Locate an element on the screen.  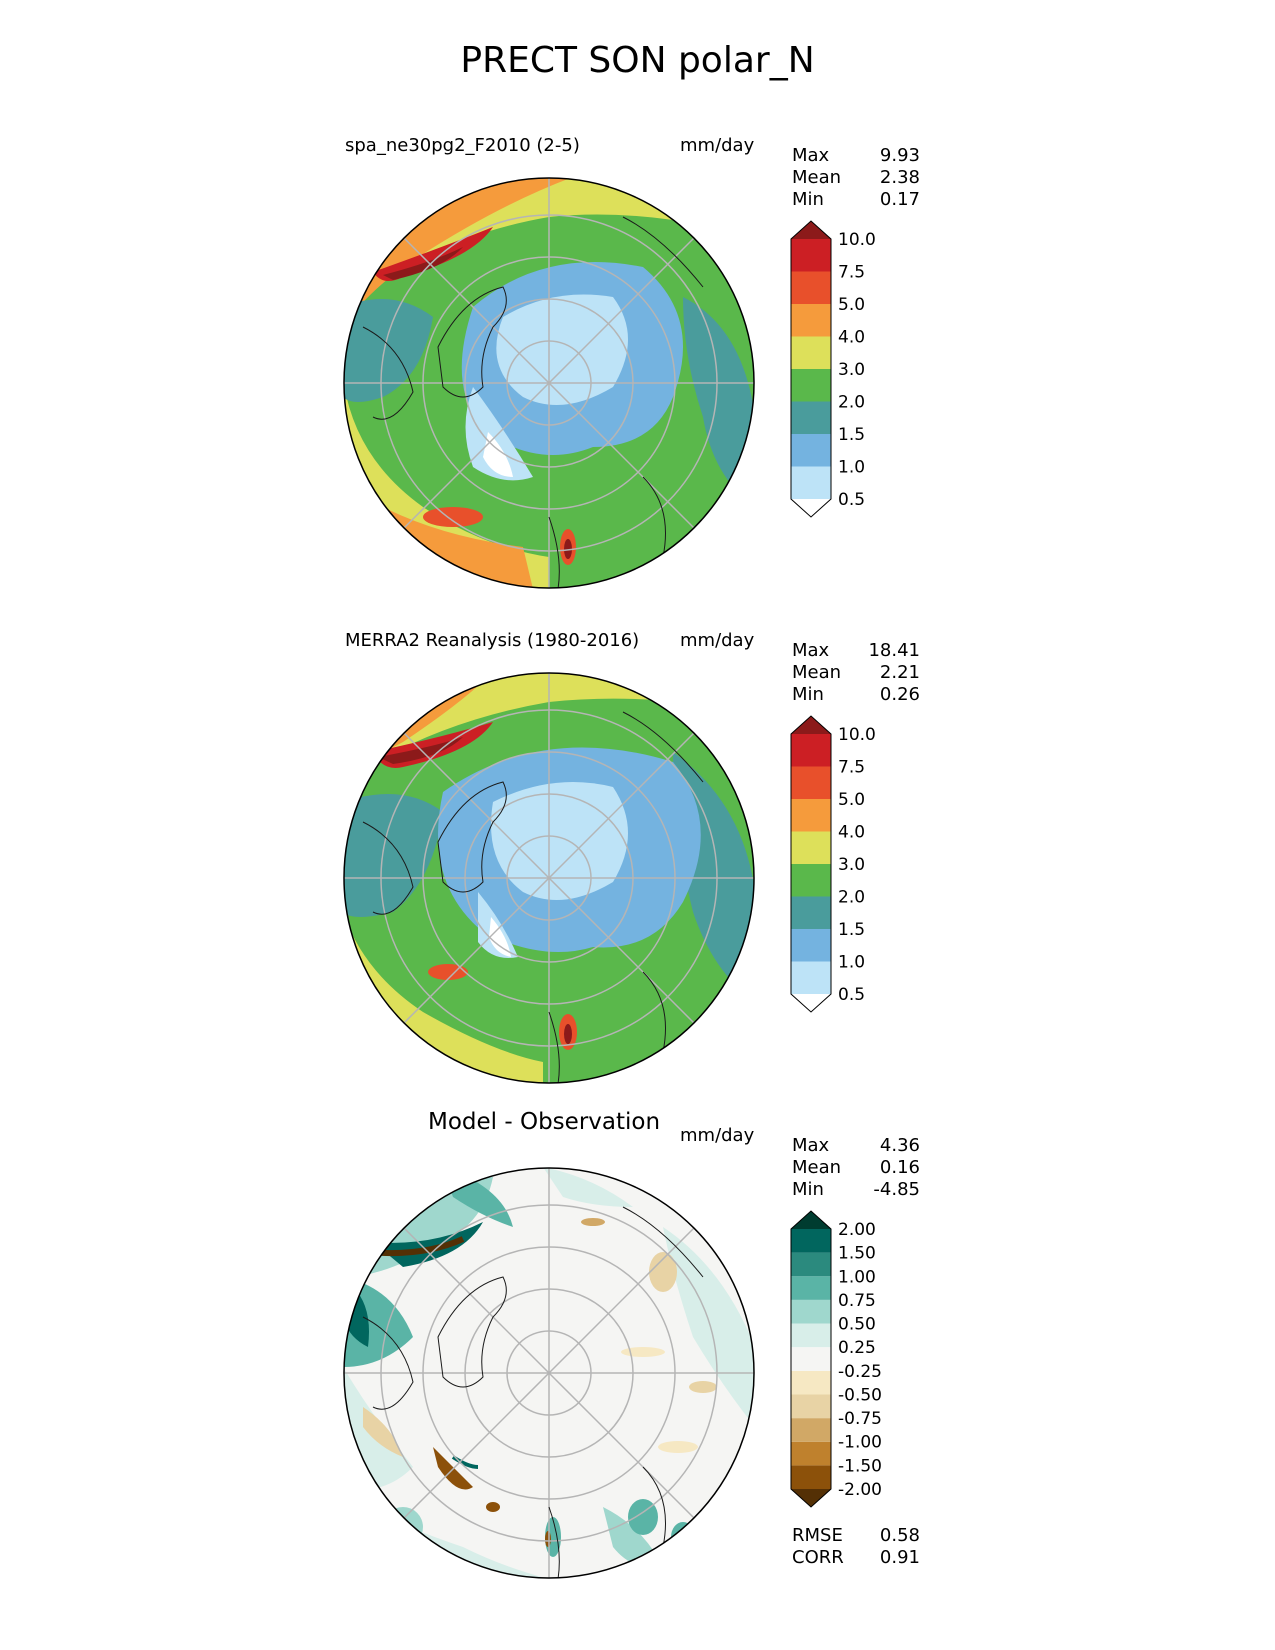
polar-precip-map-test is located at coordinates (549, 383).